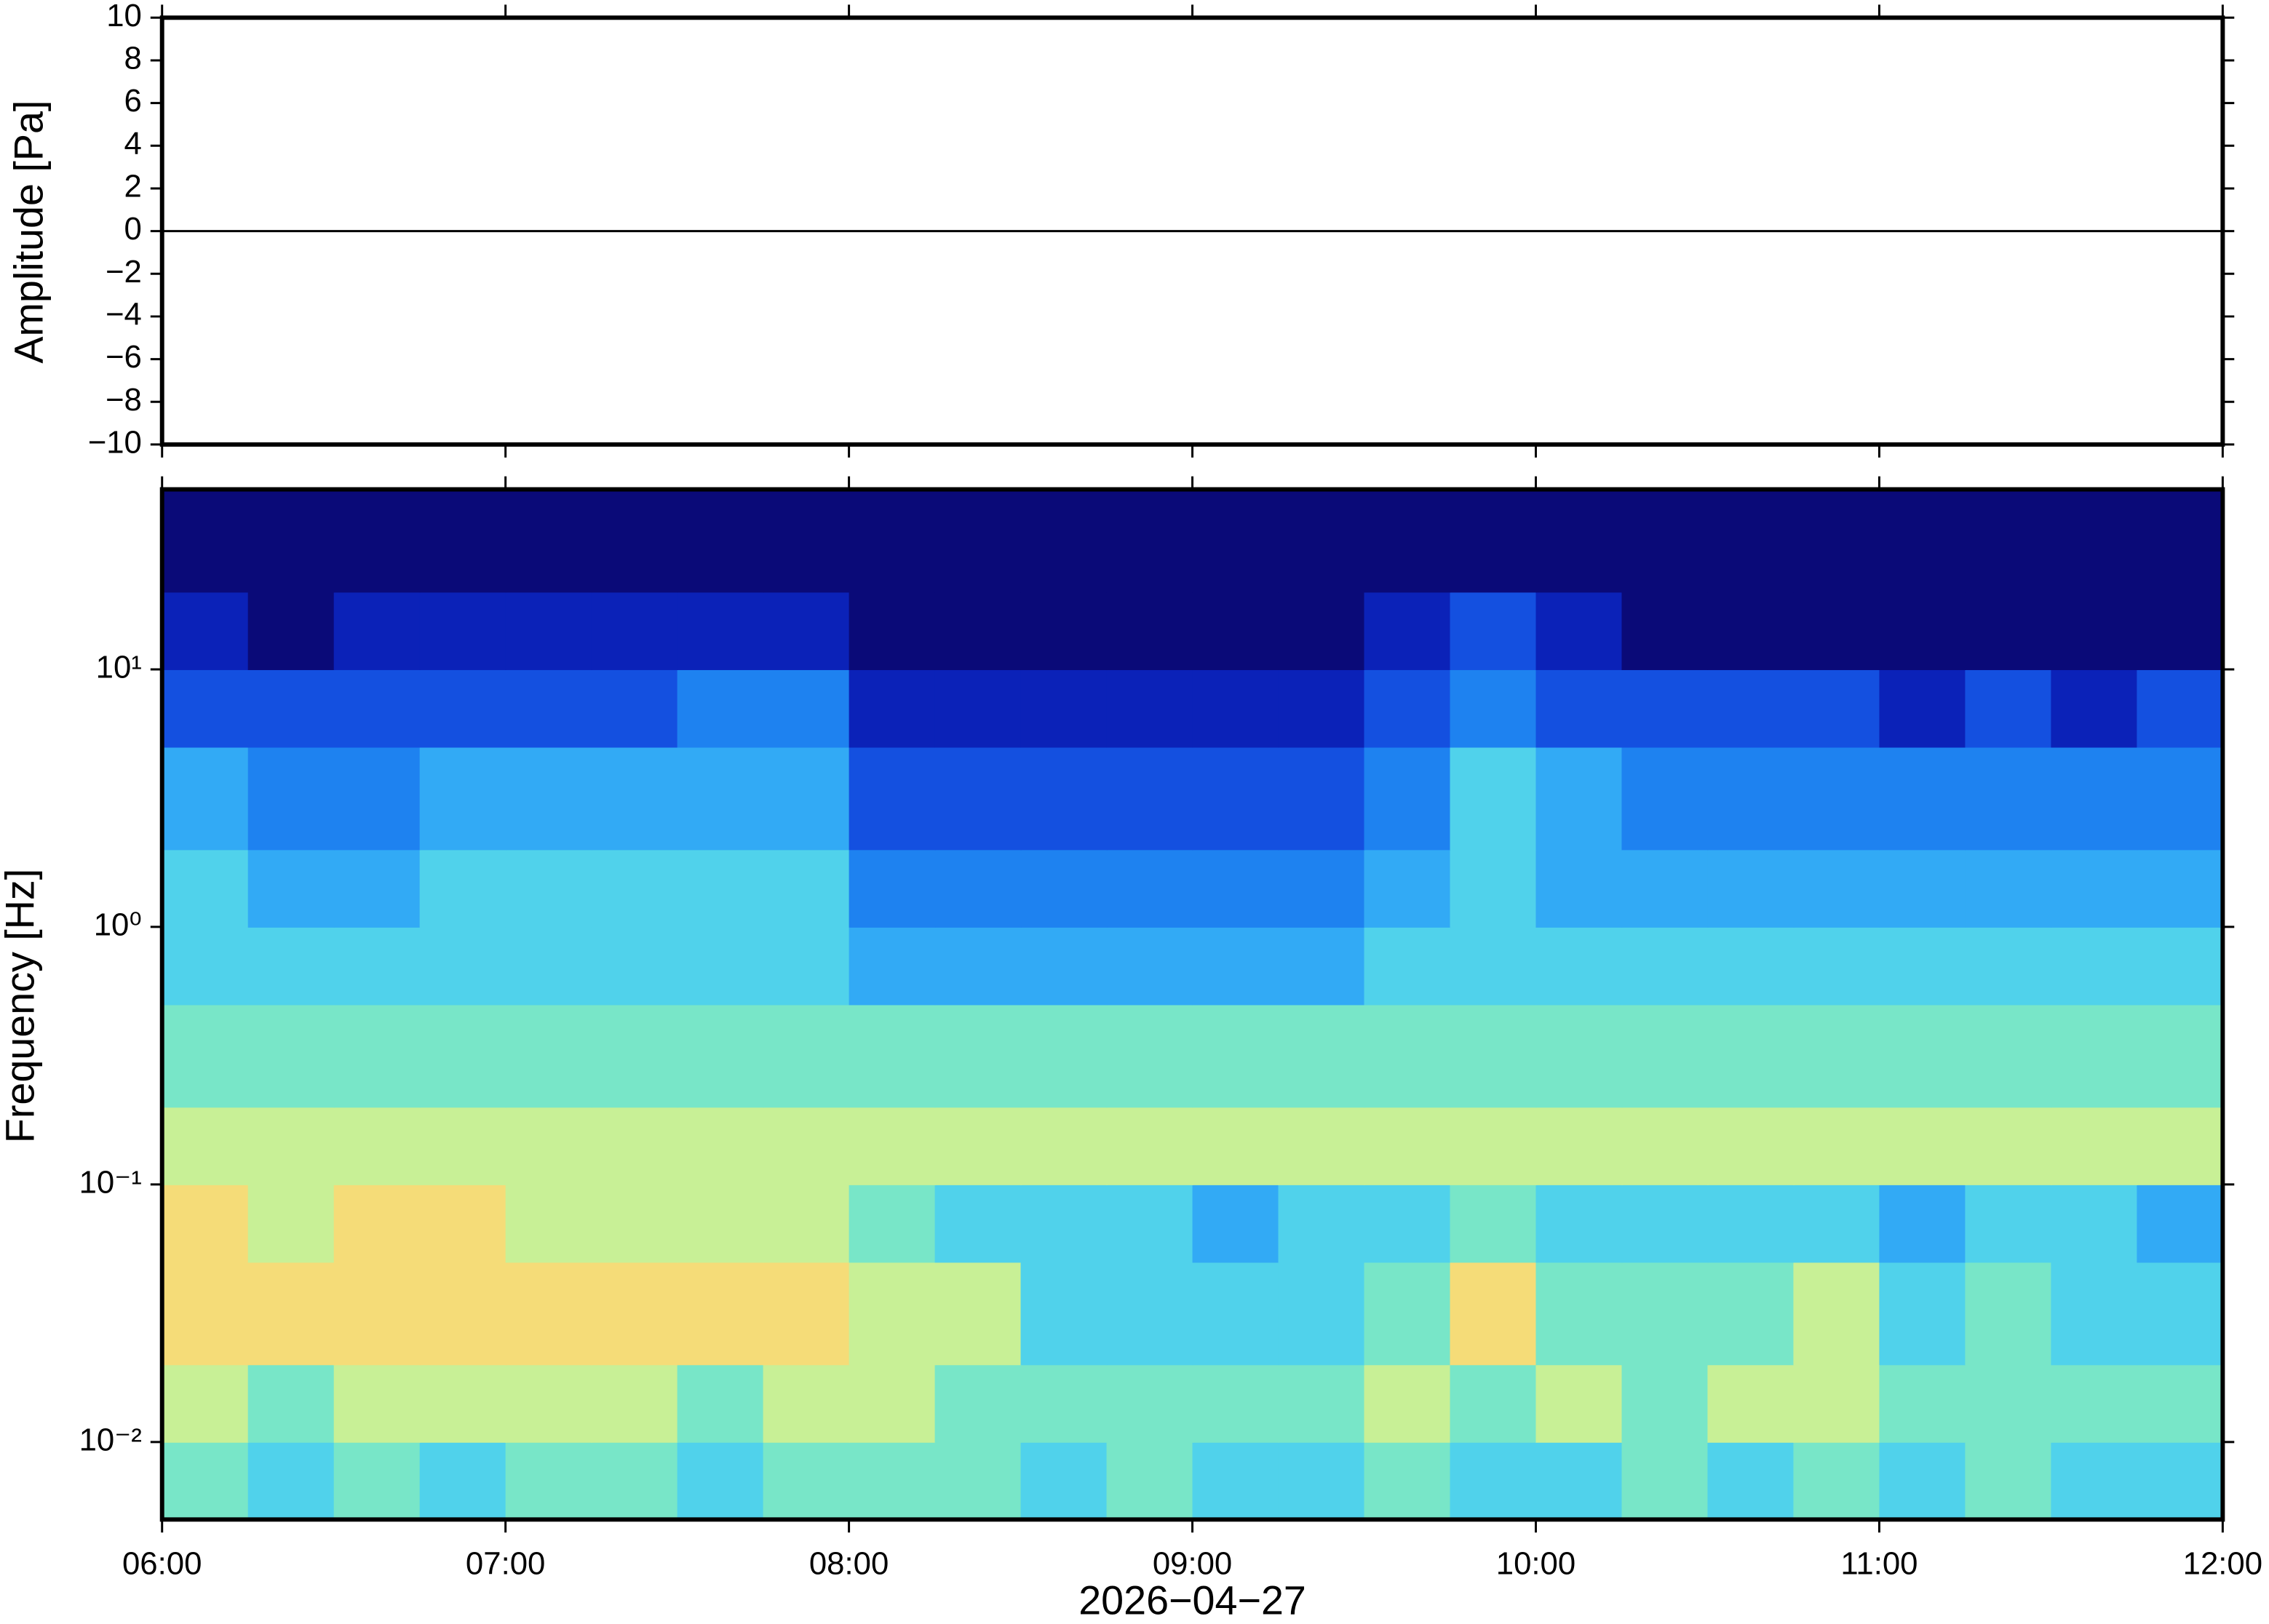  What do you see at coordinates (133, 229) in the screenshot?
I see `y-tick-label: 0` at bounding box center [133, 229].